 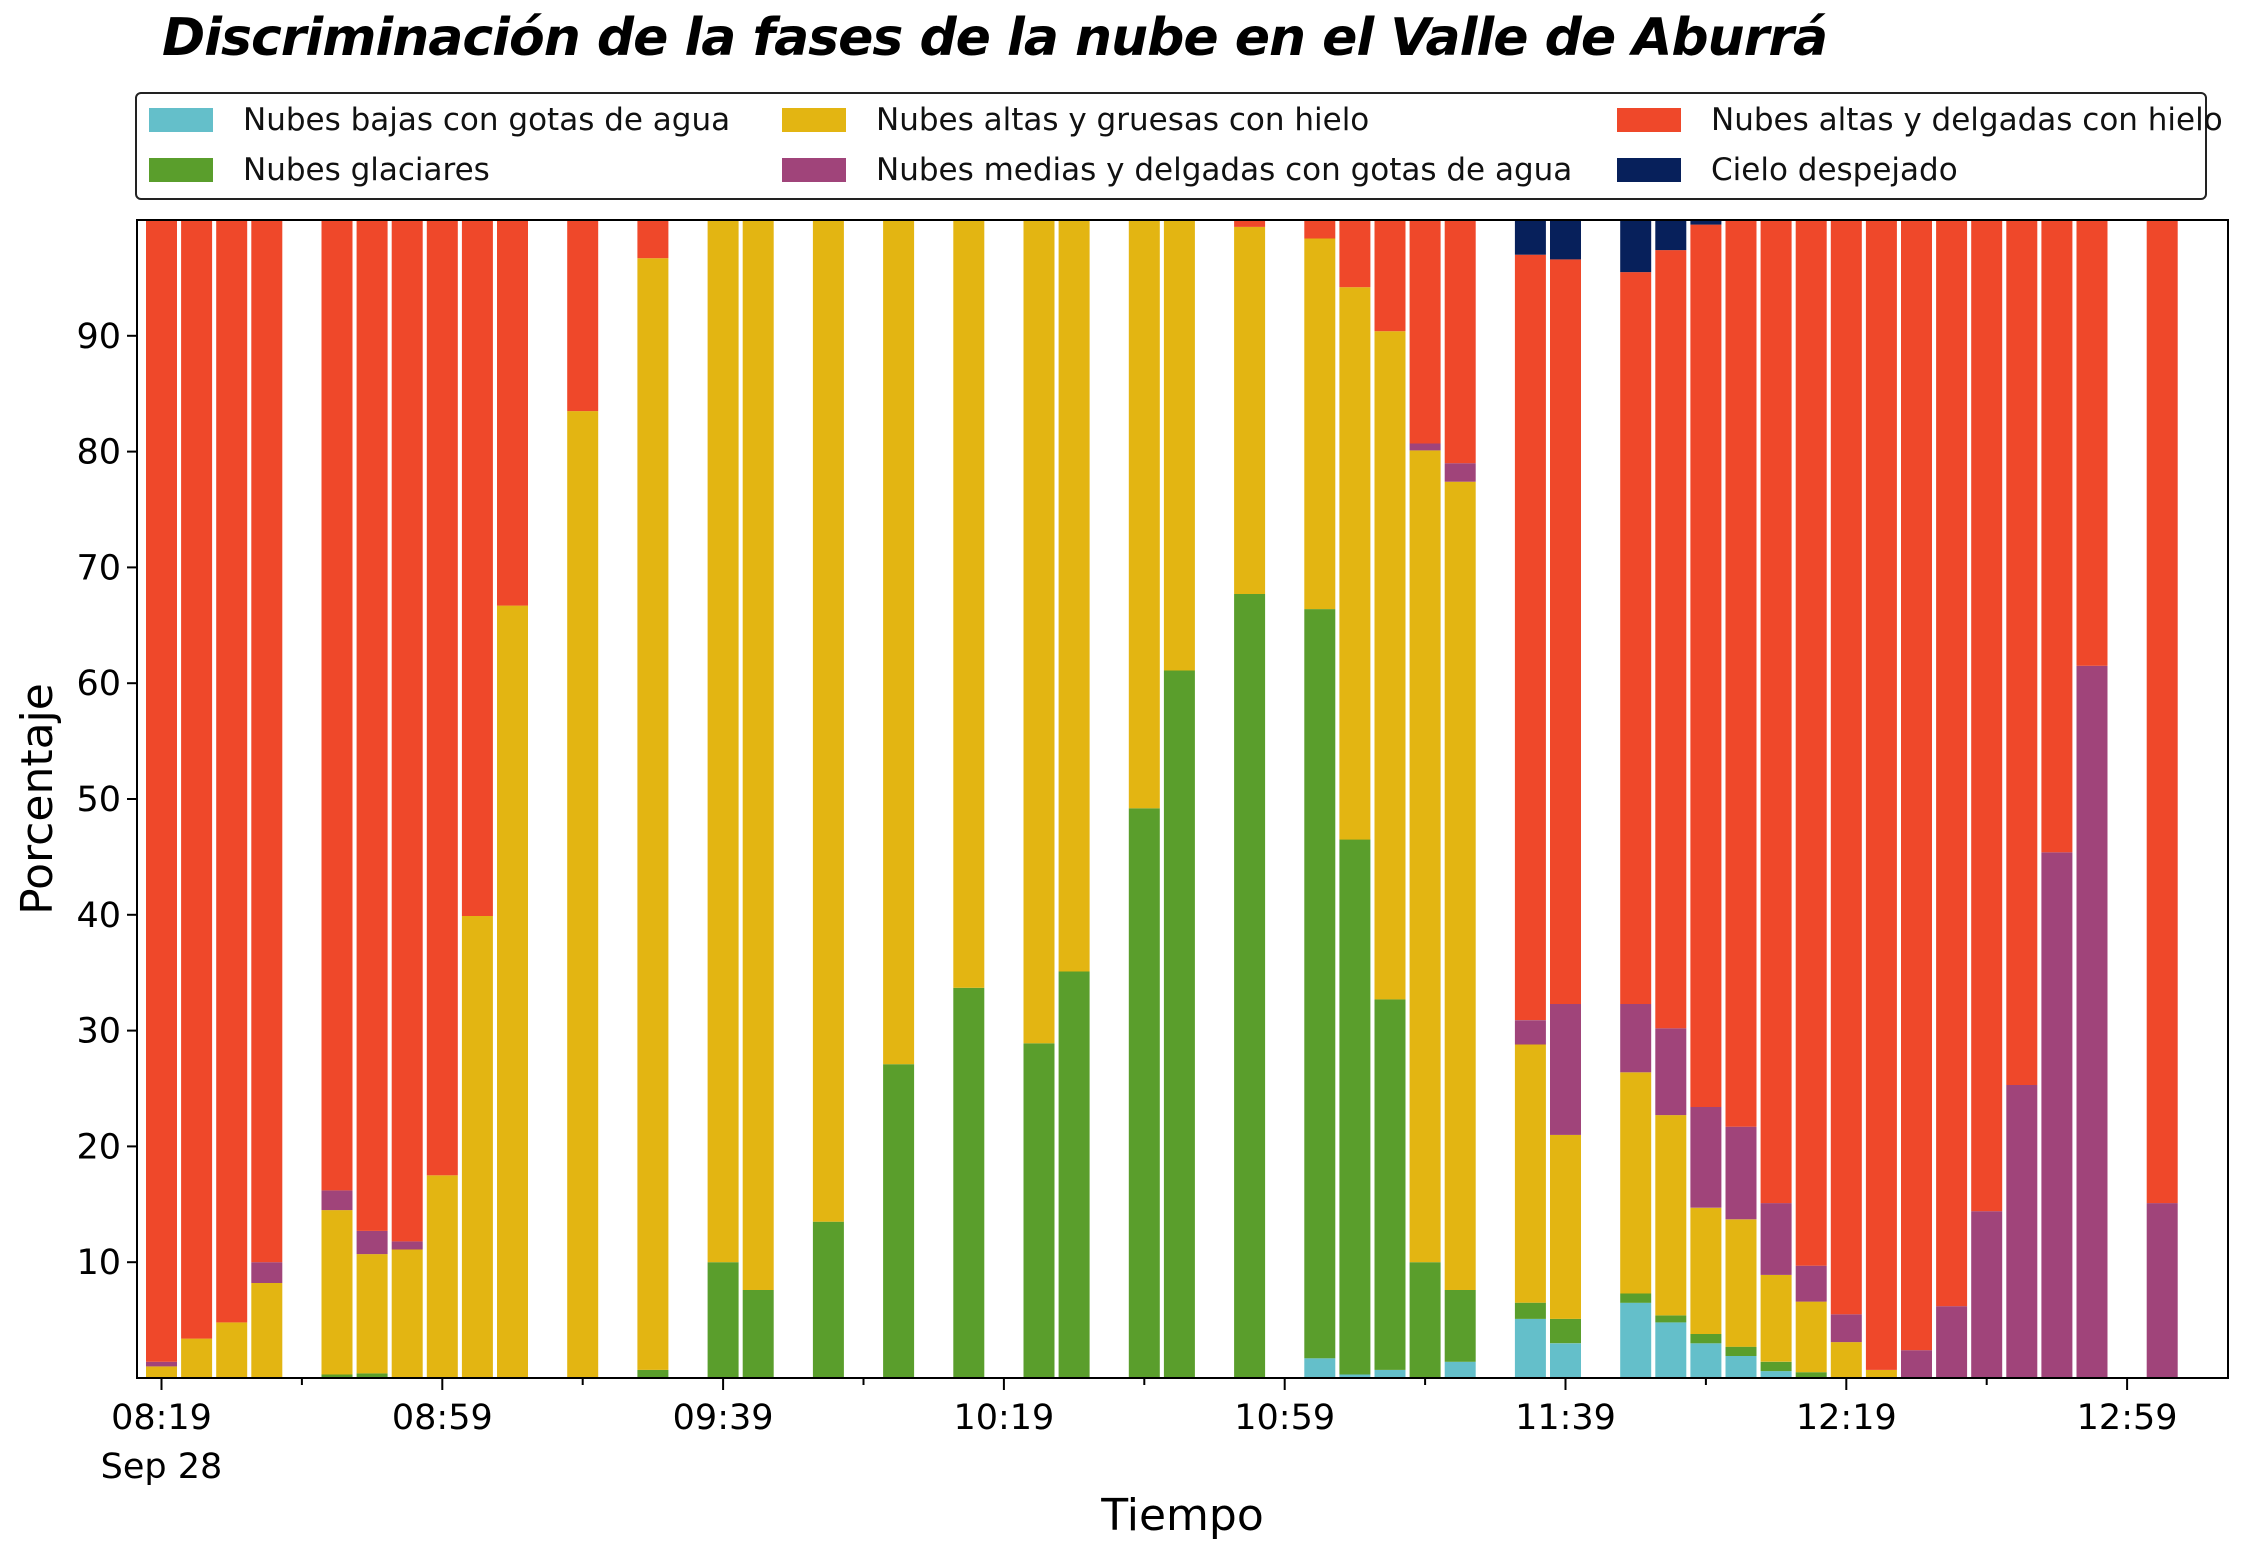 I want to click on y-tick-label: 70, so click(x=98, y=568).